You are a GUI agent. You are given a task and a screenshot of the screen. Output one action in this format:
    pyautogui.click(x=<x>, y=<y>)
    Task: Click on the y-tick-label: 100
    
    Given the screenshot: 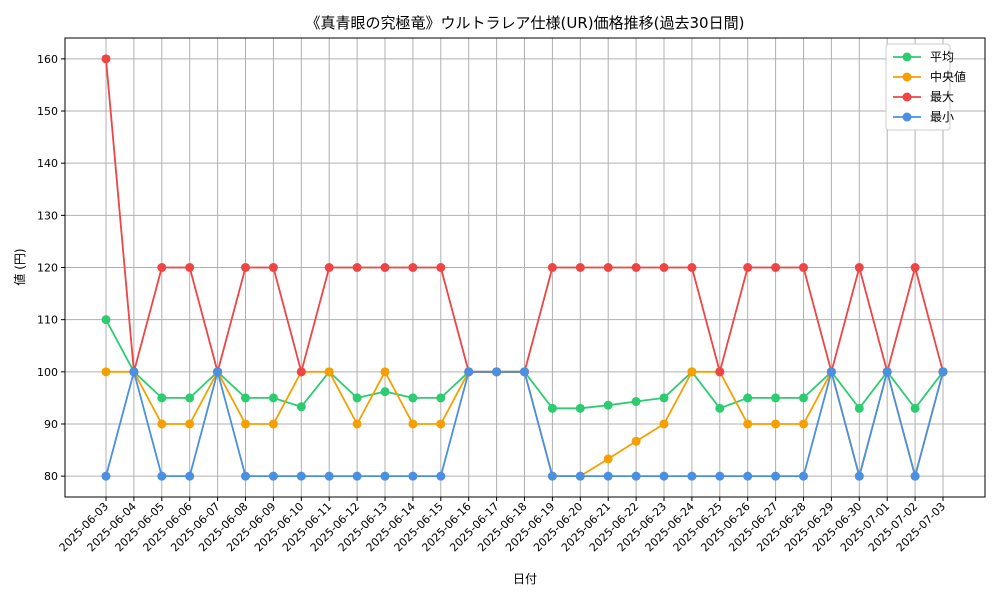 What is the action you would take?
    pyautogui.click(x=47, y=372)
    